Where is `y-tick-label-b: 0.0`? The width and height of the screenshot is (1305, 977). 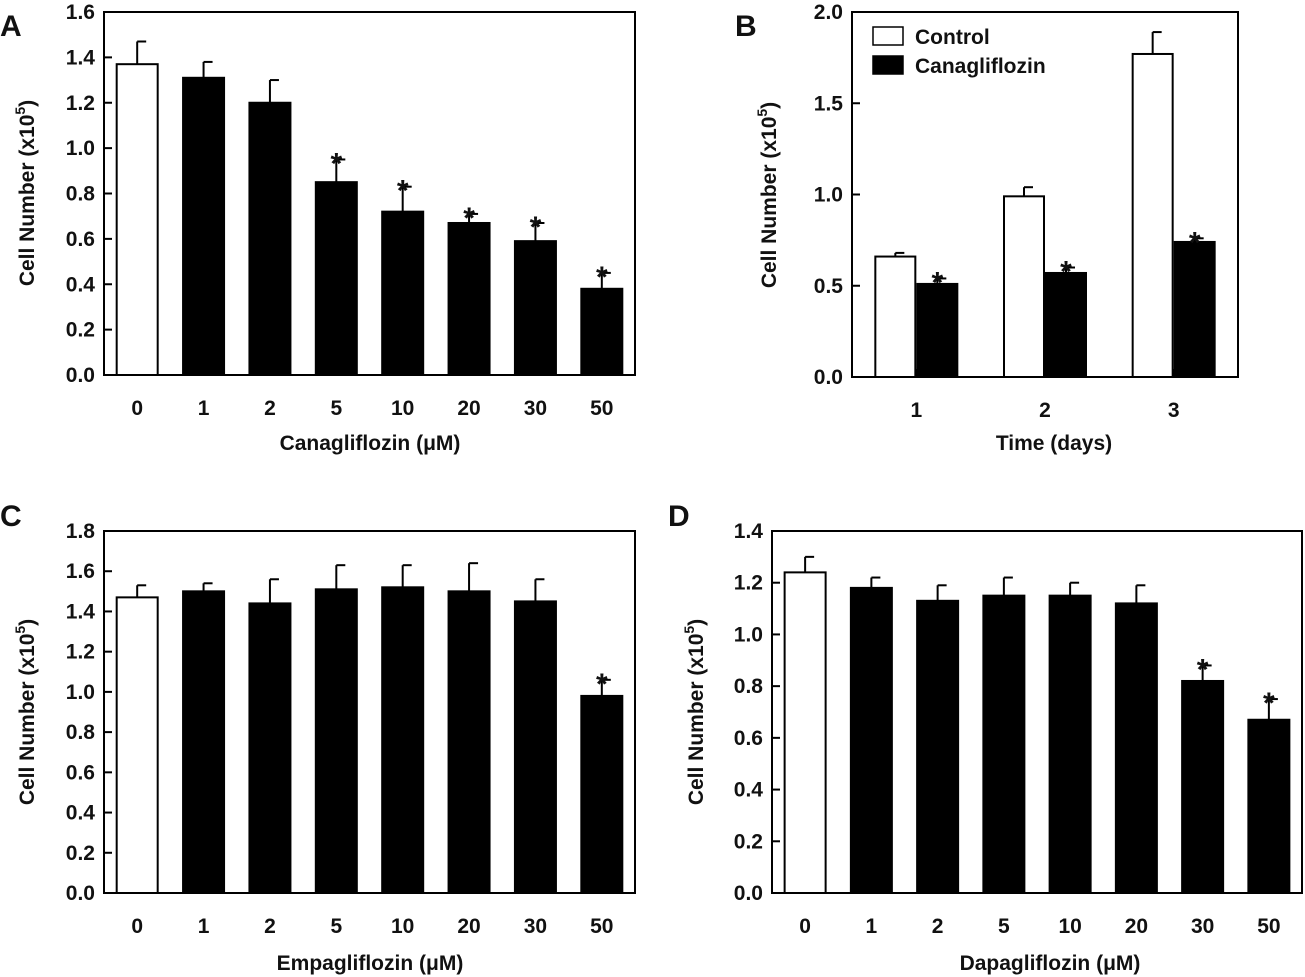 y-tick-label-b: 0.0 is located at coordinates (828, 377).